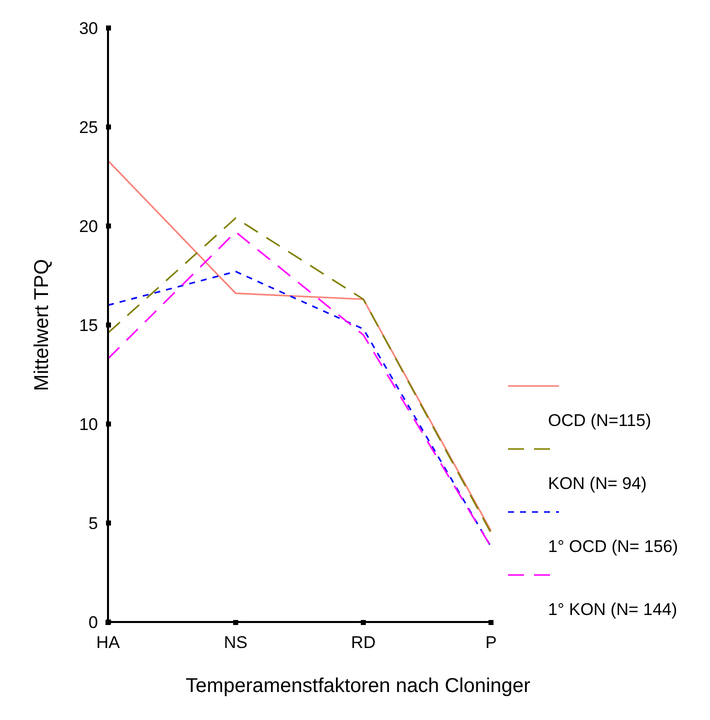 This screenshot has height=720, width=710. What do you see at coordinates (88, 424) in the screenshot?
I see `y-tick-label: 10` at bounding box center [88, 424].